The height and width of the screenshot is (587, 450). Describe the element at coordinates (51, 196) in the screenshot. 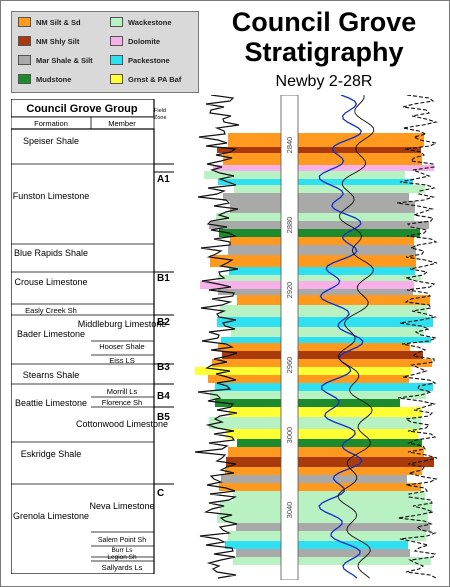

I see `formation-funston: Funston Limestone` at that location.